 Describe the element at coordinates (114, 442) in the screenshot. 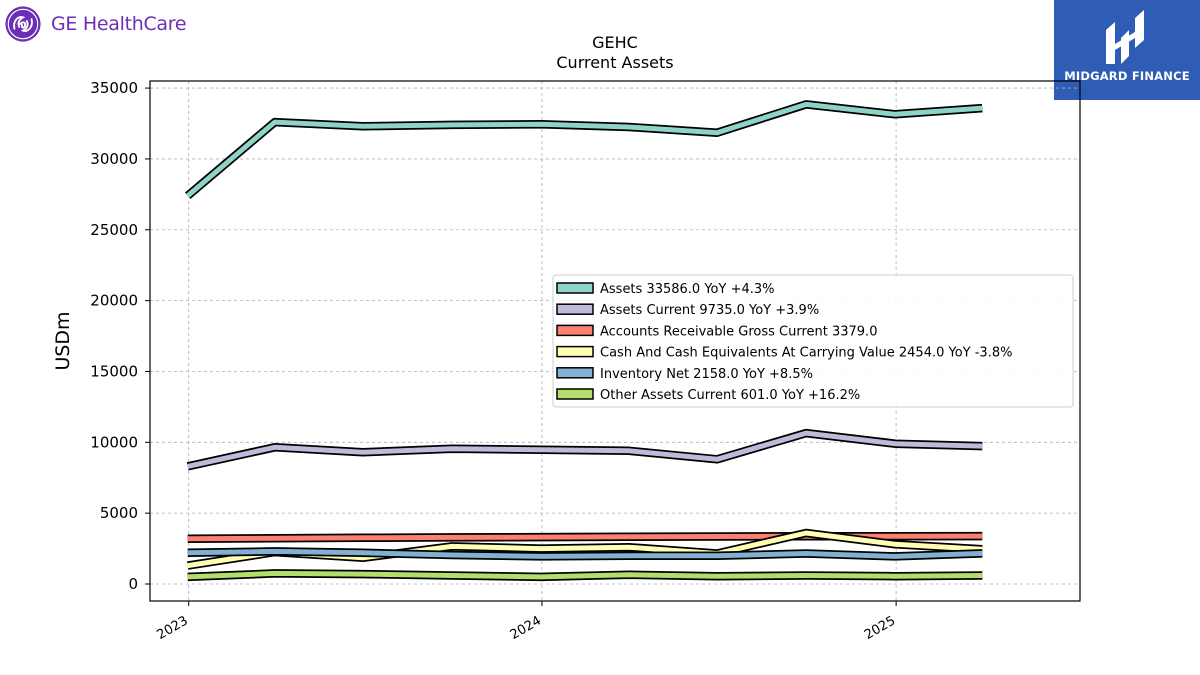

I see `y-tick-label: 10000` at that location.